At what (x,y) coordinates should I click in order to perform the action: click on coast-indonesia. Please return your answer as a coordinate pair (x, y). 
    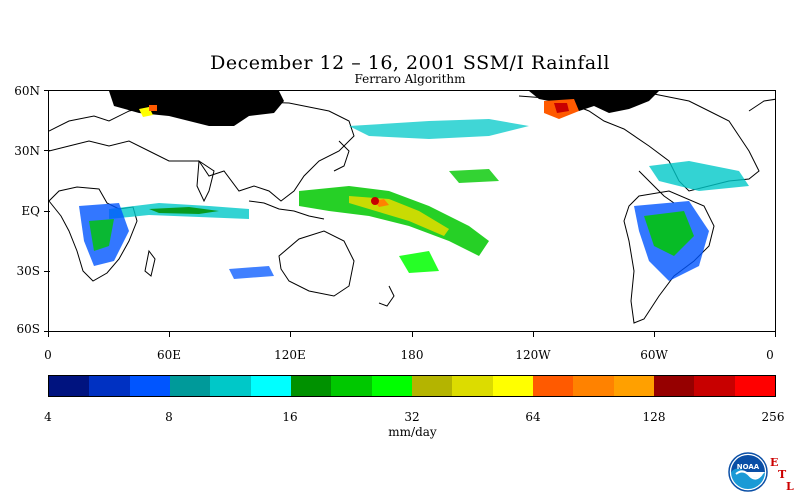
    Looking at the image, I should click on (286, 210).